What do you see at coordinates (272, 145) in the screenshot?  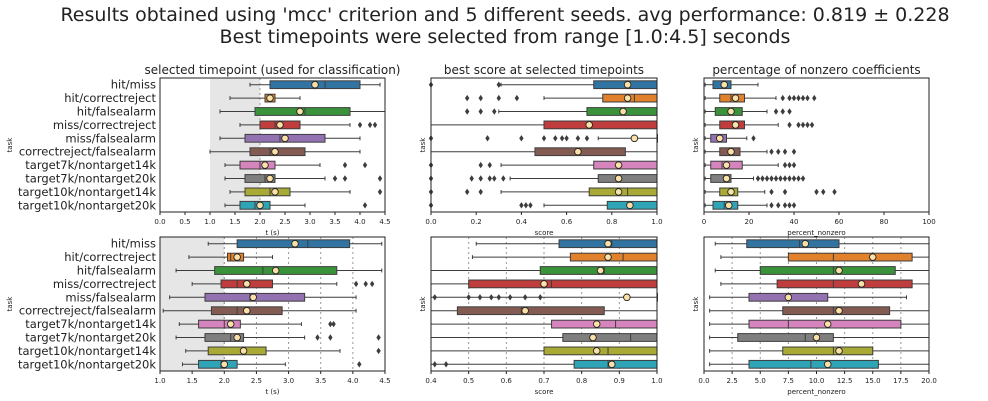 I see `axes-frame` at bounding box center [272, 145].